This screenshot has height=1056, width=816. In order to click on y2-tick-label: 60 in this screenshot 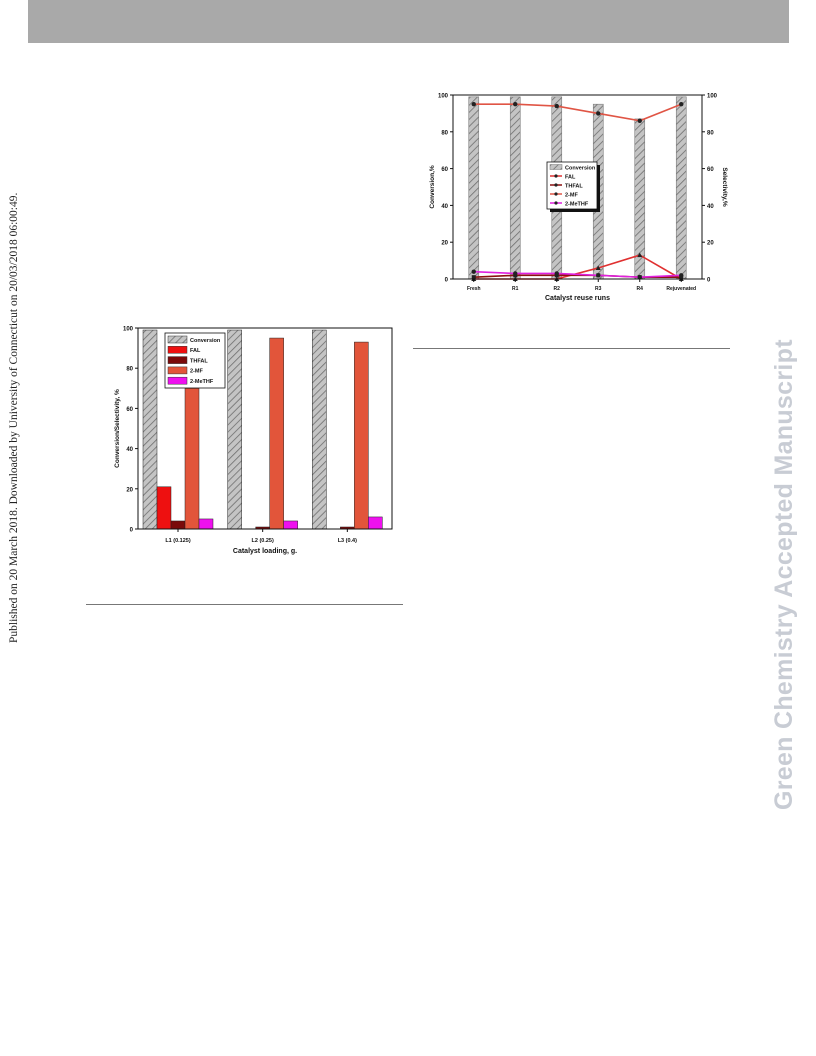, I will do `click(710, 170)`.